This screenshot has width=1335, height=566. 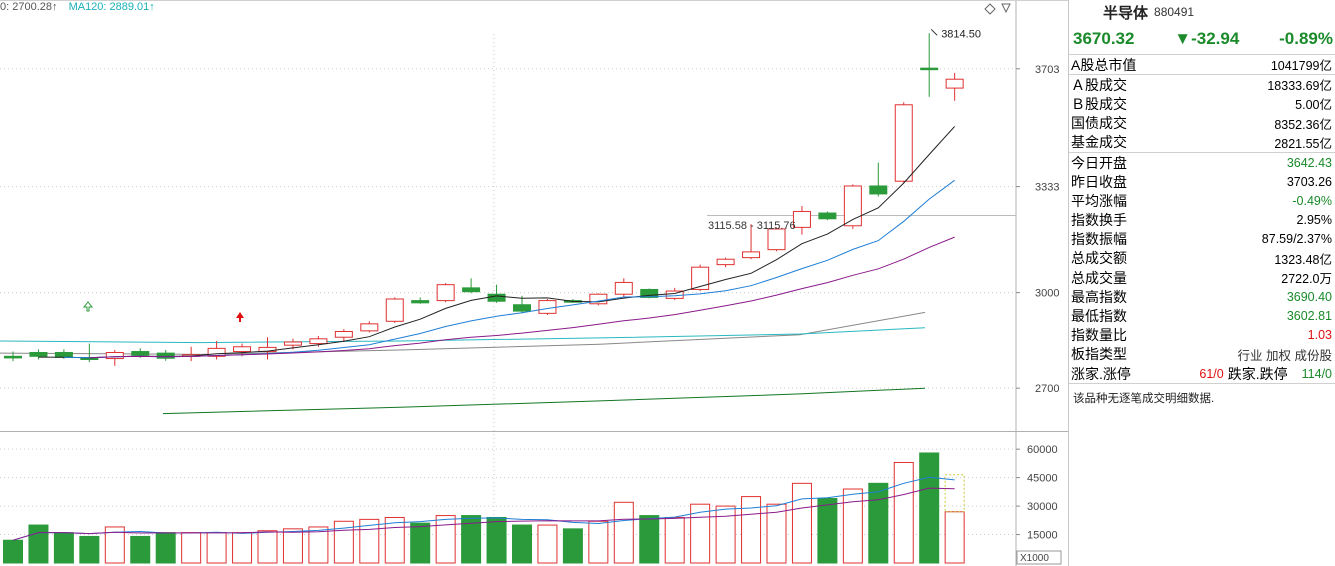 What do you see at coordinates (1319, 335) in the screenshot?
I see `stat-value: 1.03` at bounding box center [1319, 335].